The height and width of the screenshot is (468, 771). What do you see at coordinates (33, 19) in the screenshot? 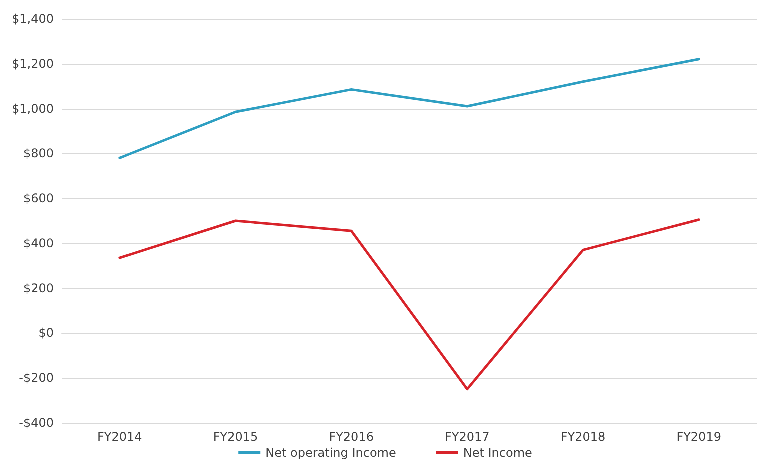
I see `y-tick-label: $1,400` at bounding box center [33, 19].